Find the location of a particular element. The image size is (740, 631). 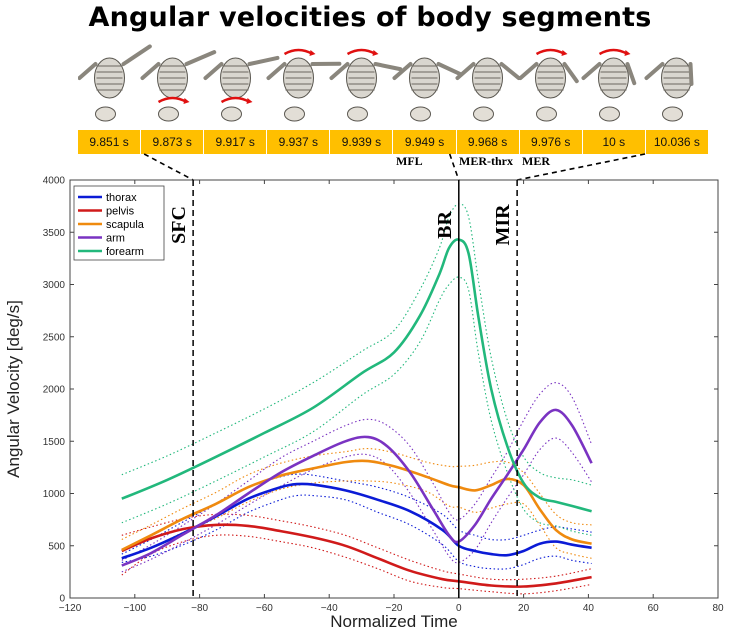

series-lower-thorax is located at coordinates (356, 532).